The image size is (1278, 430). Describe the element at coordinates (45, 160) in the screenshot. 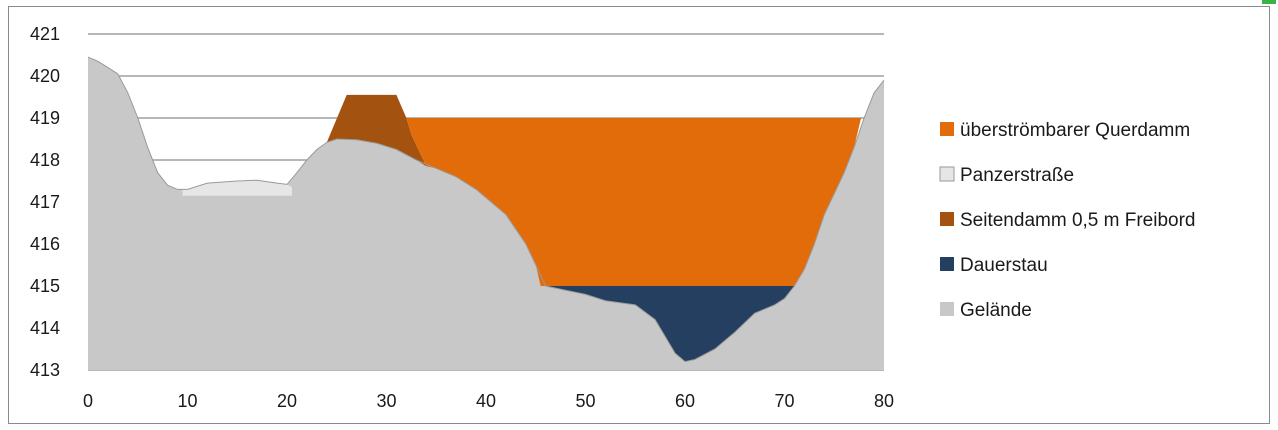

I see `y-tick-label: 418` at that location.